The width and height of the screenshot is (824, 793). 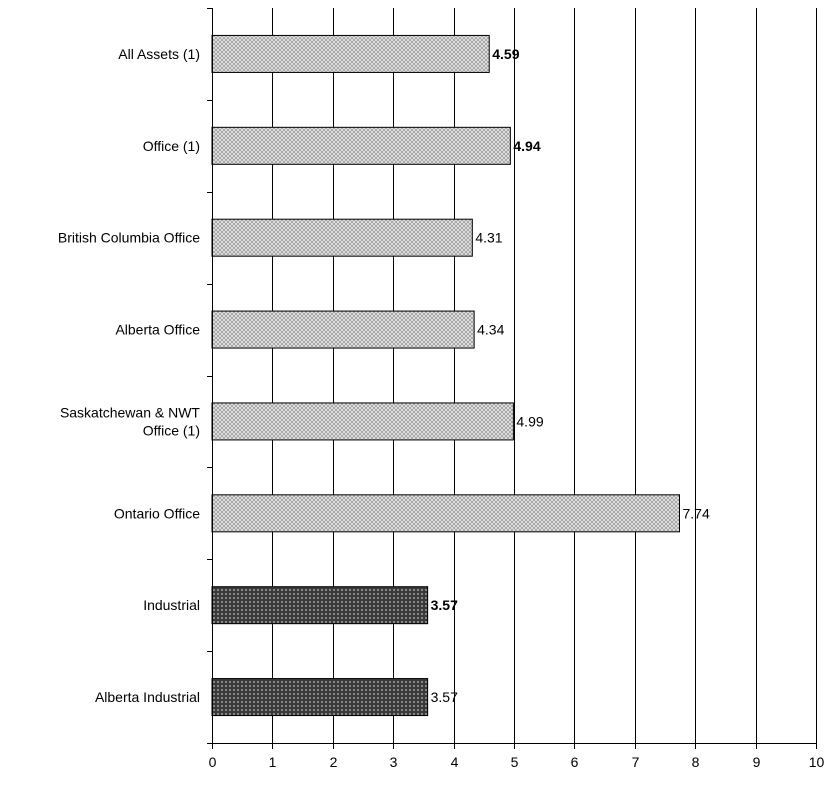 I want to click on category-label-2: Office (1), so click(x=171, y=146).